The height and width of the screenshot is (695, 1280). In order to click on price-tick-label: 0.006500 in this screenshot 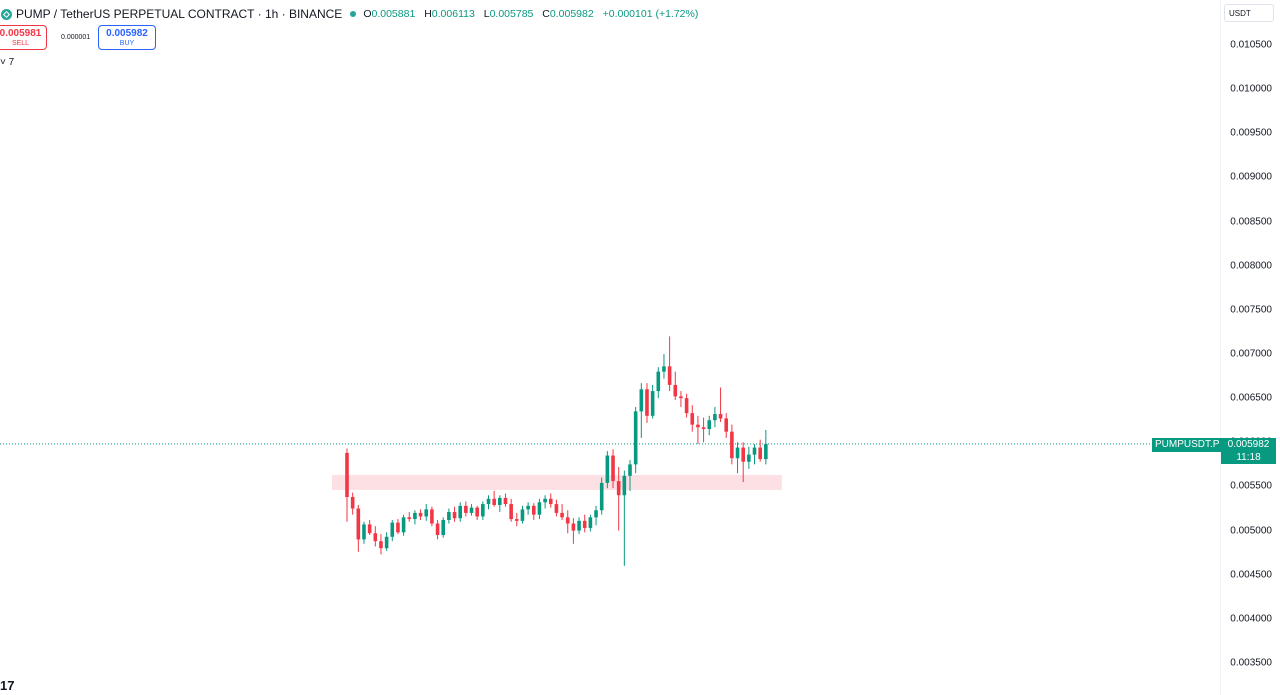, I will do `click(1251, 398)`.